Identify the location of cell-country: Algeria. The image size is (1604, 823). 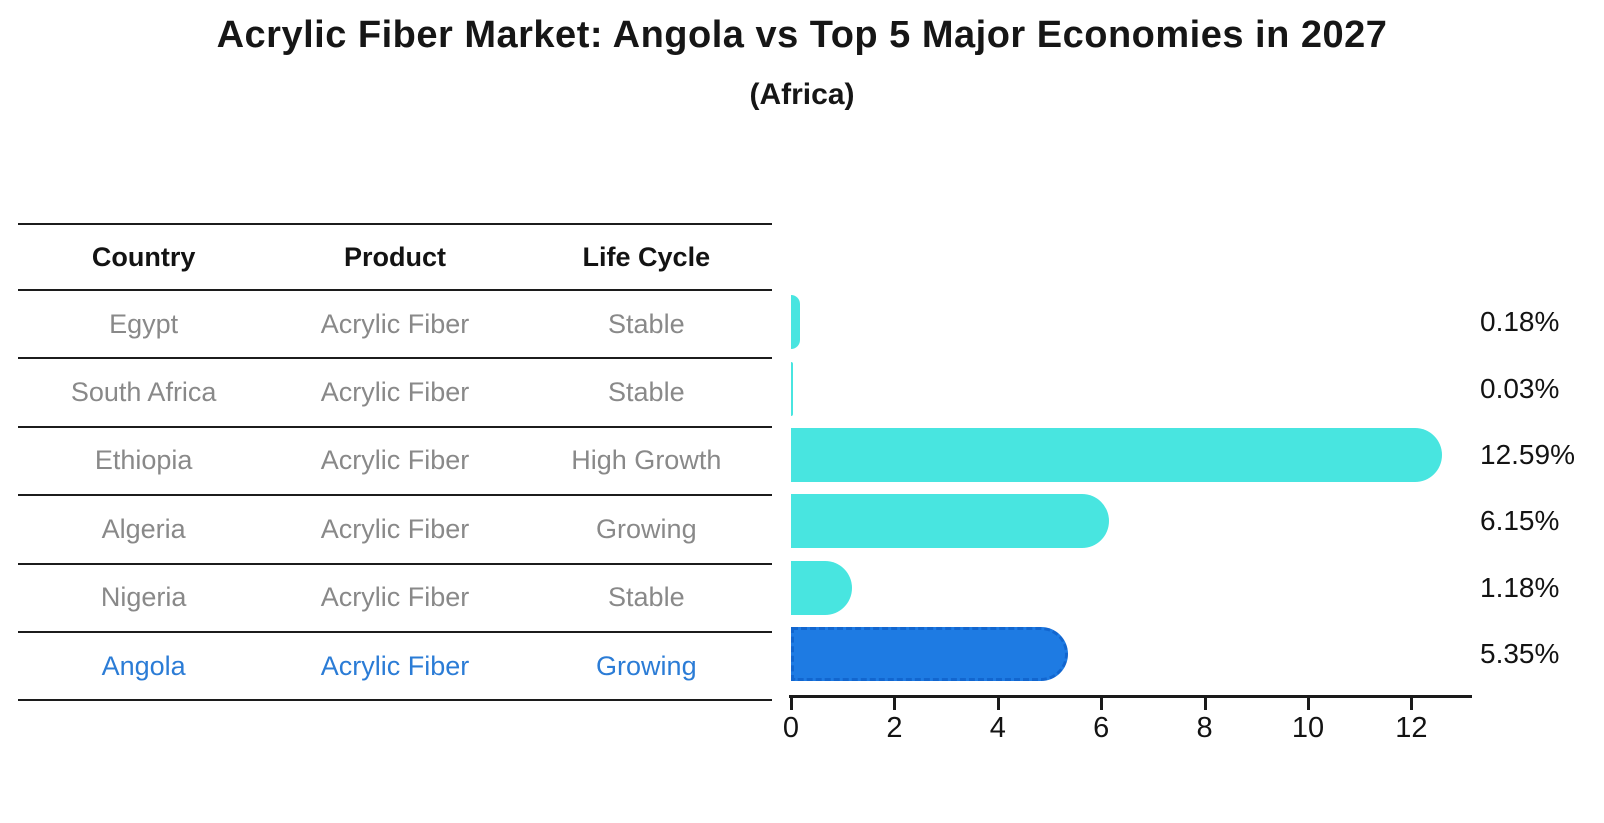
(143, 528).